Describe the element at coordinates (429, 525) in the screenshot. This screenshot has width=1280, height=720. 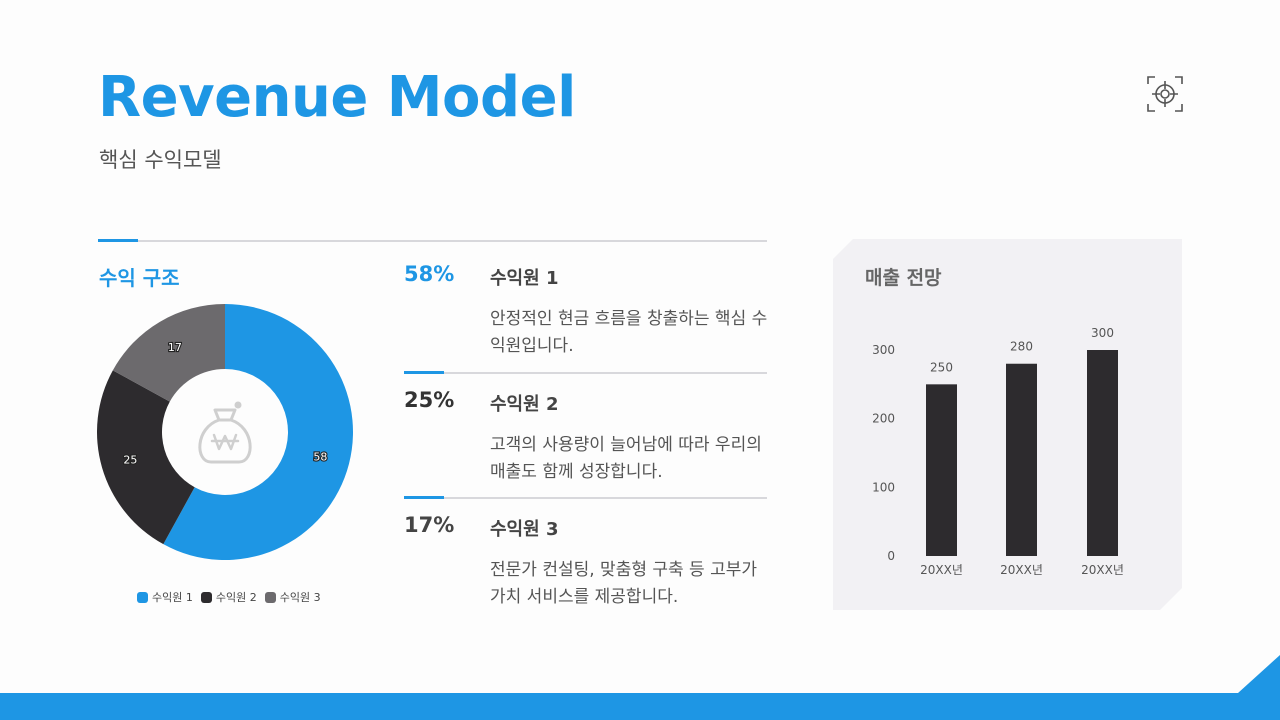
I see `source-percent: 17%` at that location.